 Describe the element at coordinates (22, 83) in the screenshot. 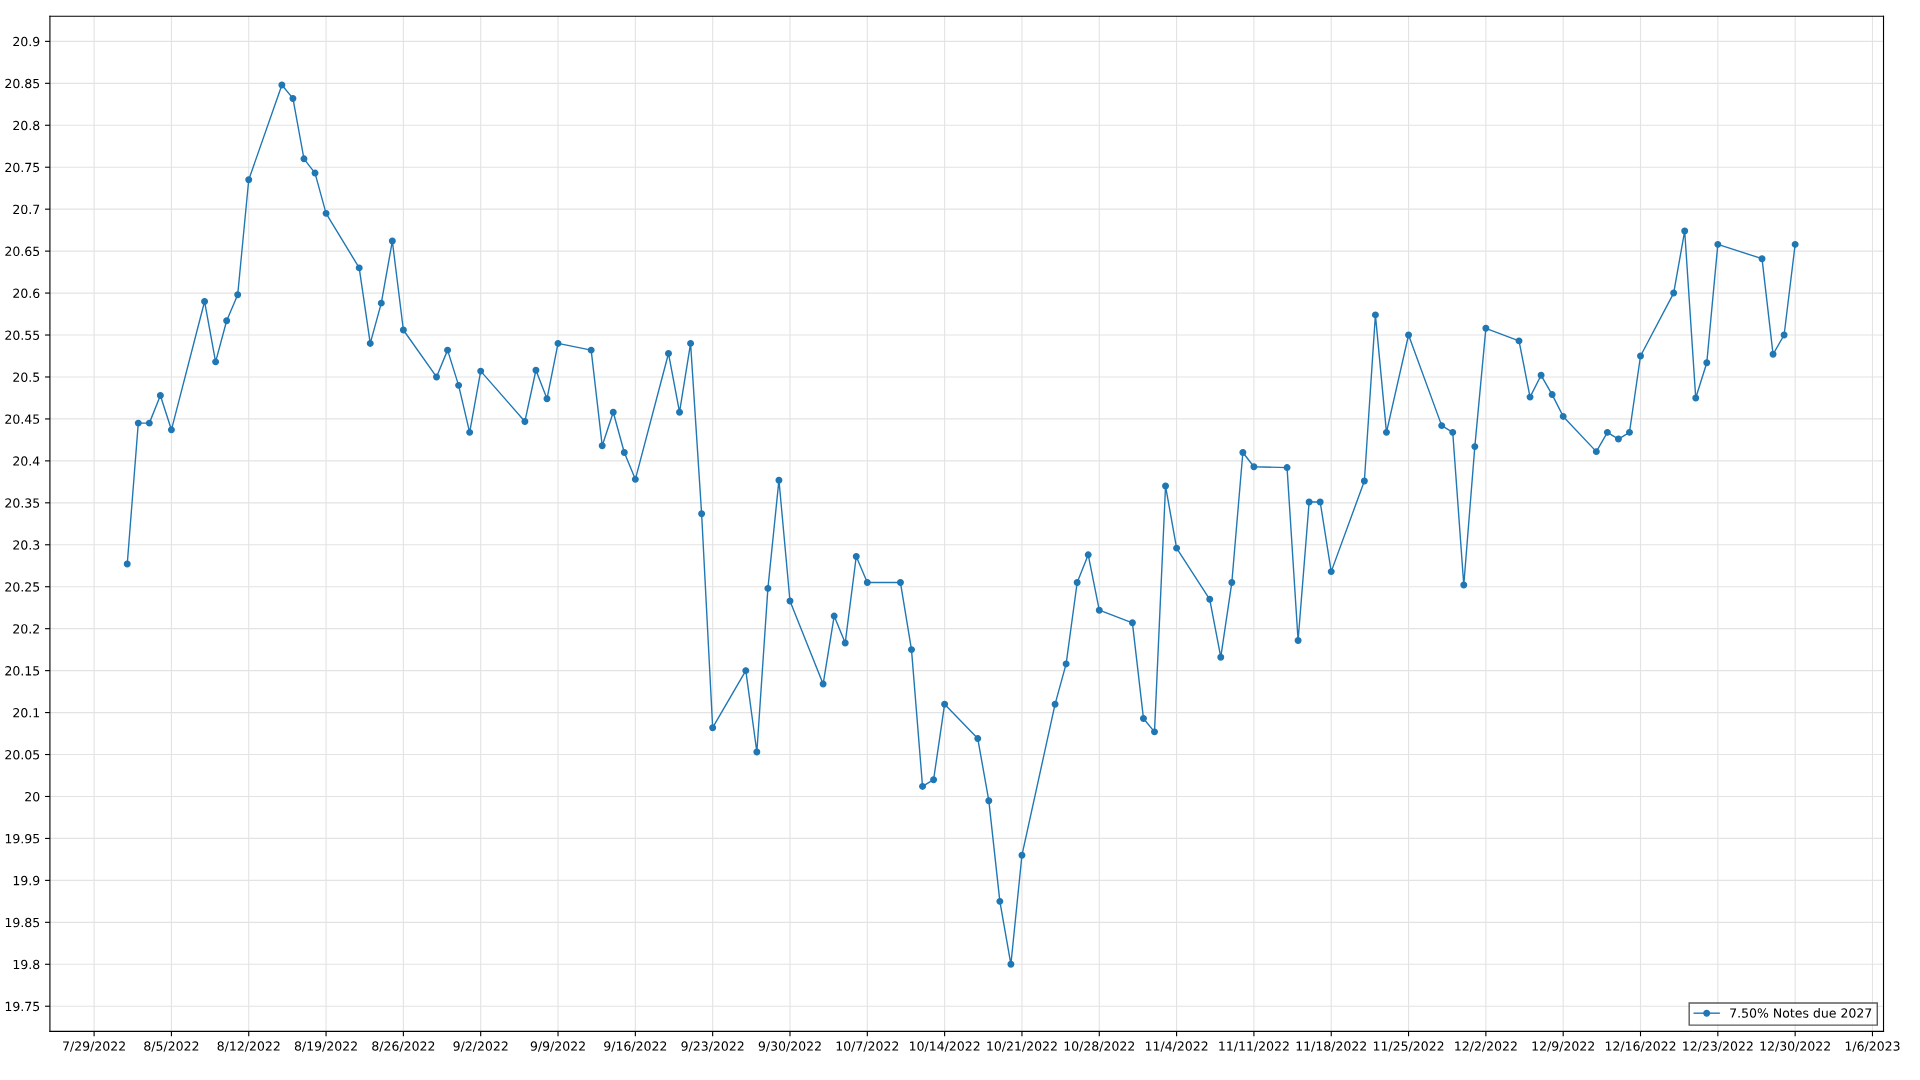

I see `y-tick-label: 20.85` at that location.